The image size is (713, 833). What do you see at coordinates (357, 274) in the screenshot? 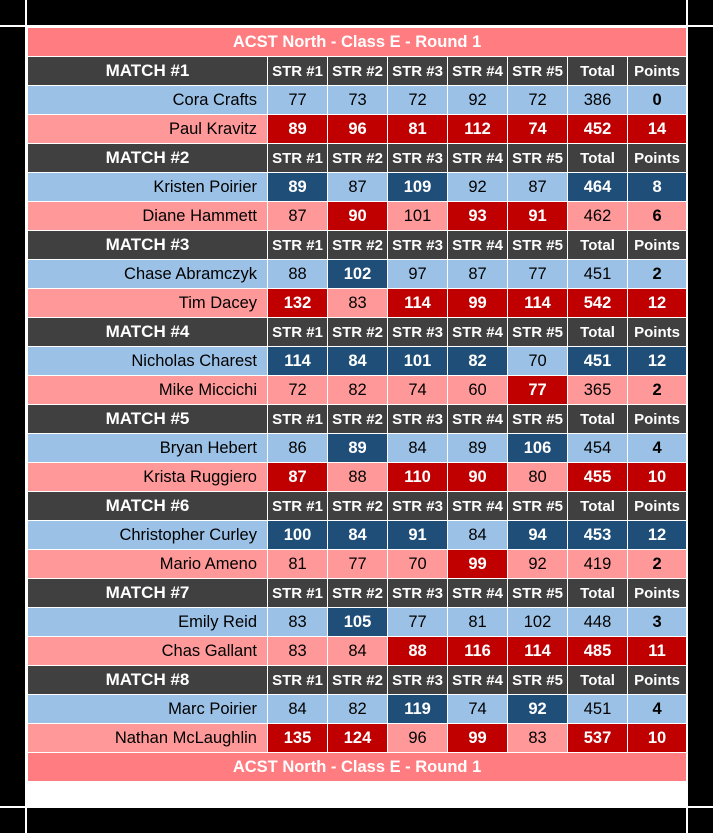
I see `string-score: 102` at bounding box center [357, 274].